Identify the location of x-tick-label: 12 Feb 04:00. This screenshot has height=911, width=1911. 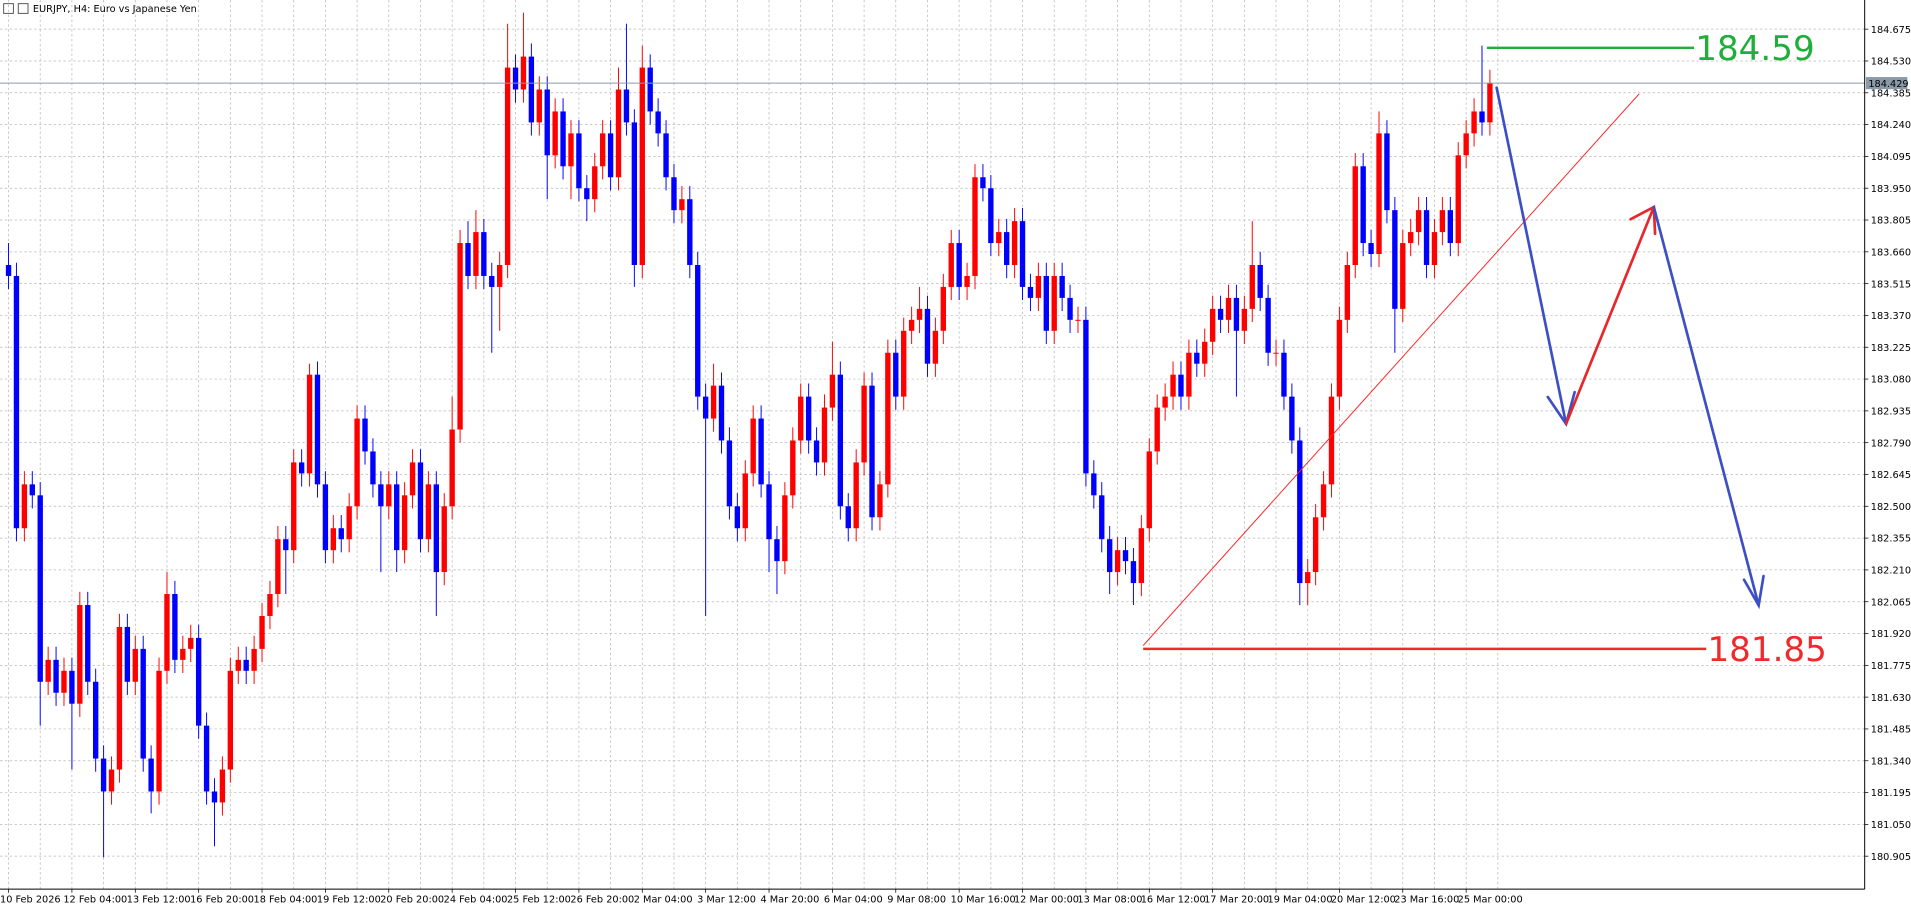
(95, 899).